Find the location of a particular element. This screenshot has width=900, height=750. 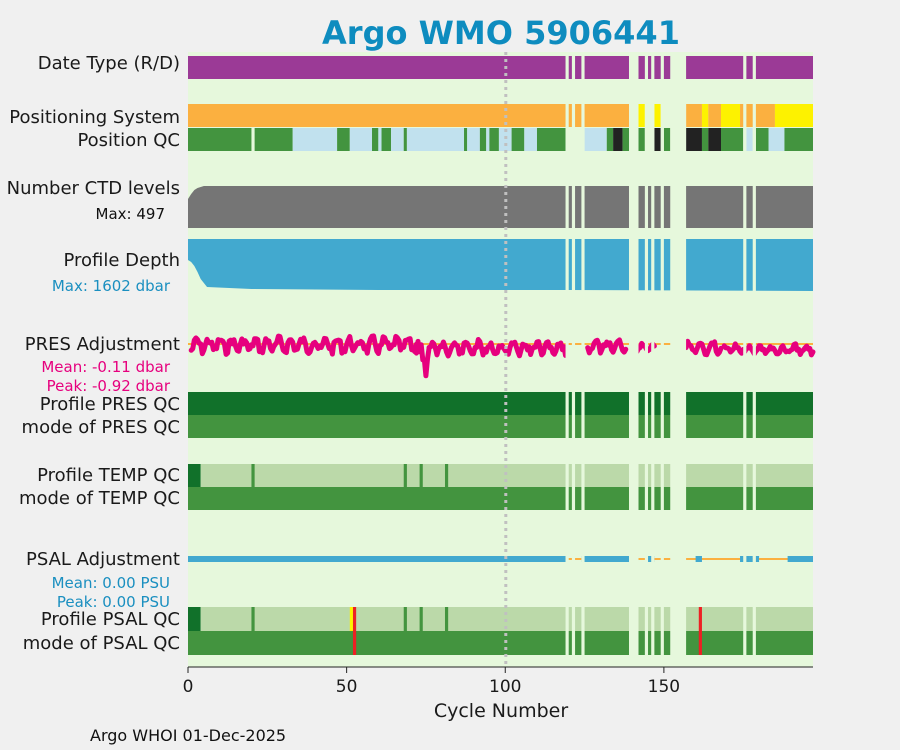

label-mode-psal-qc: mode of PSAL QC is located at coordinates (101, 643).